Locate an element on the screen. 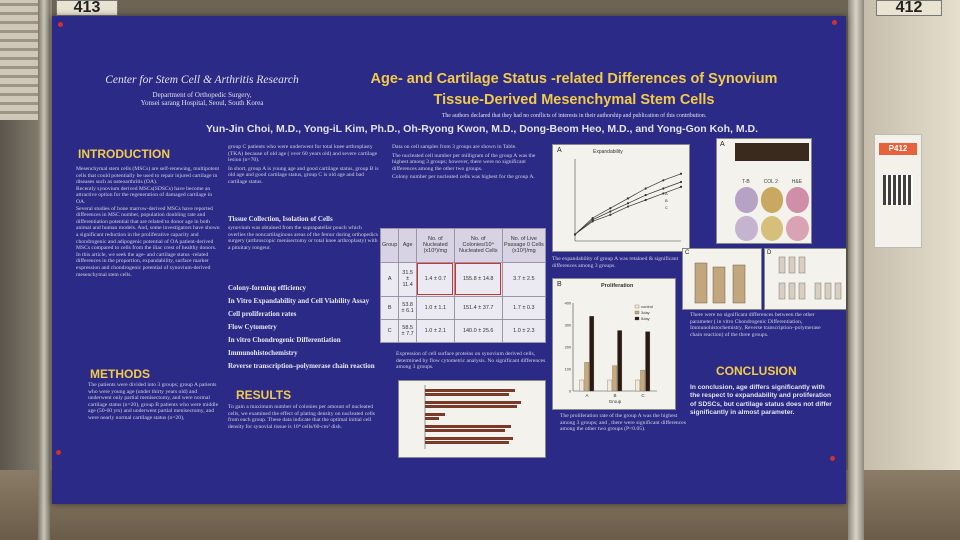  methods-list-item: Colony-forming efficiency is located at coordinates (267, 288).